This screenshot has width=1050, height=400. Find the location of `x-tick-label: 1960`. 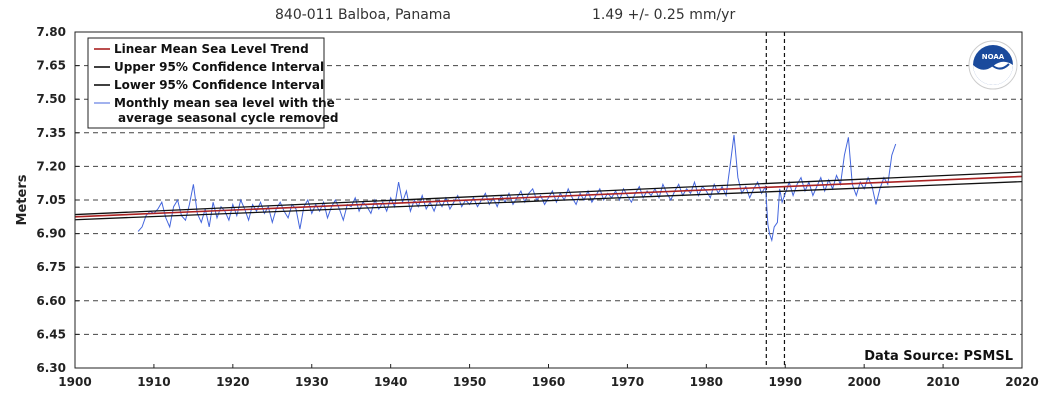

x-tick-label: 1960 is located at coordinates (548, 382).